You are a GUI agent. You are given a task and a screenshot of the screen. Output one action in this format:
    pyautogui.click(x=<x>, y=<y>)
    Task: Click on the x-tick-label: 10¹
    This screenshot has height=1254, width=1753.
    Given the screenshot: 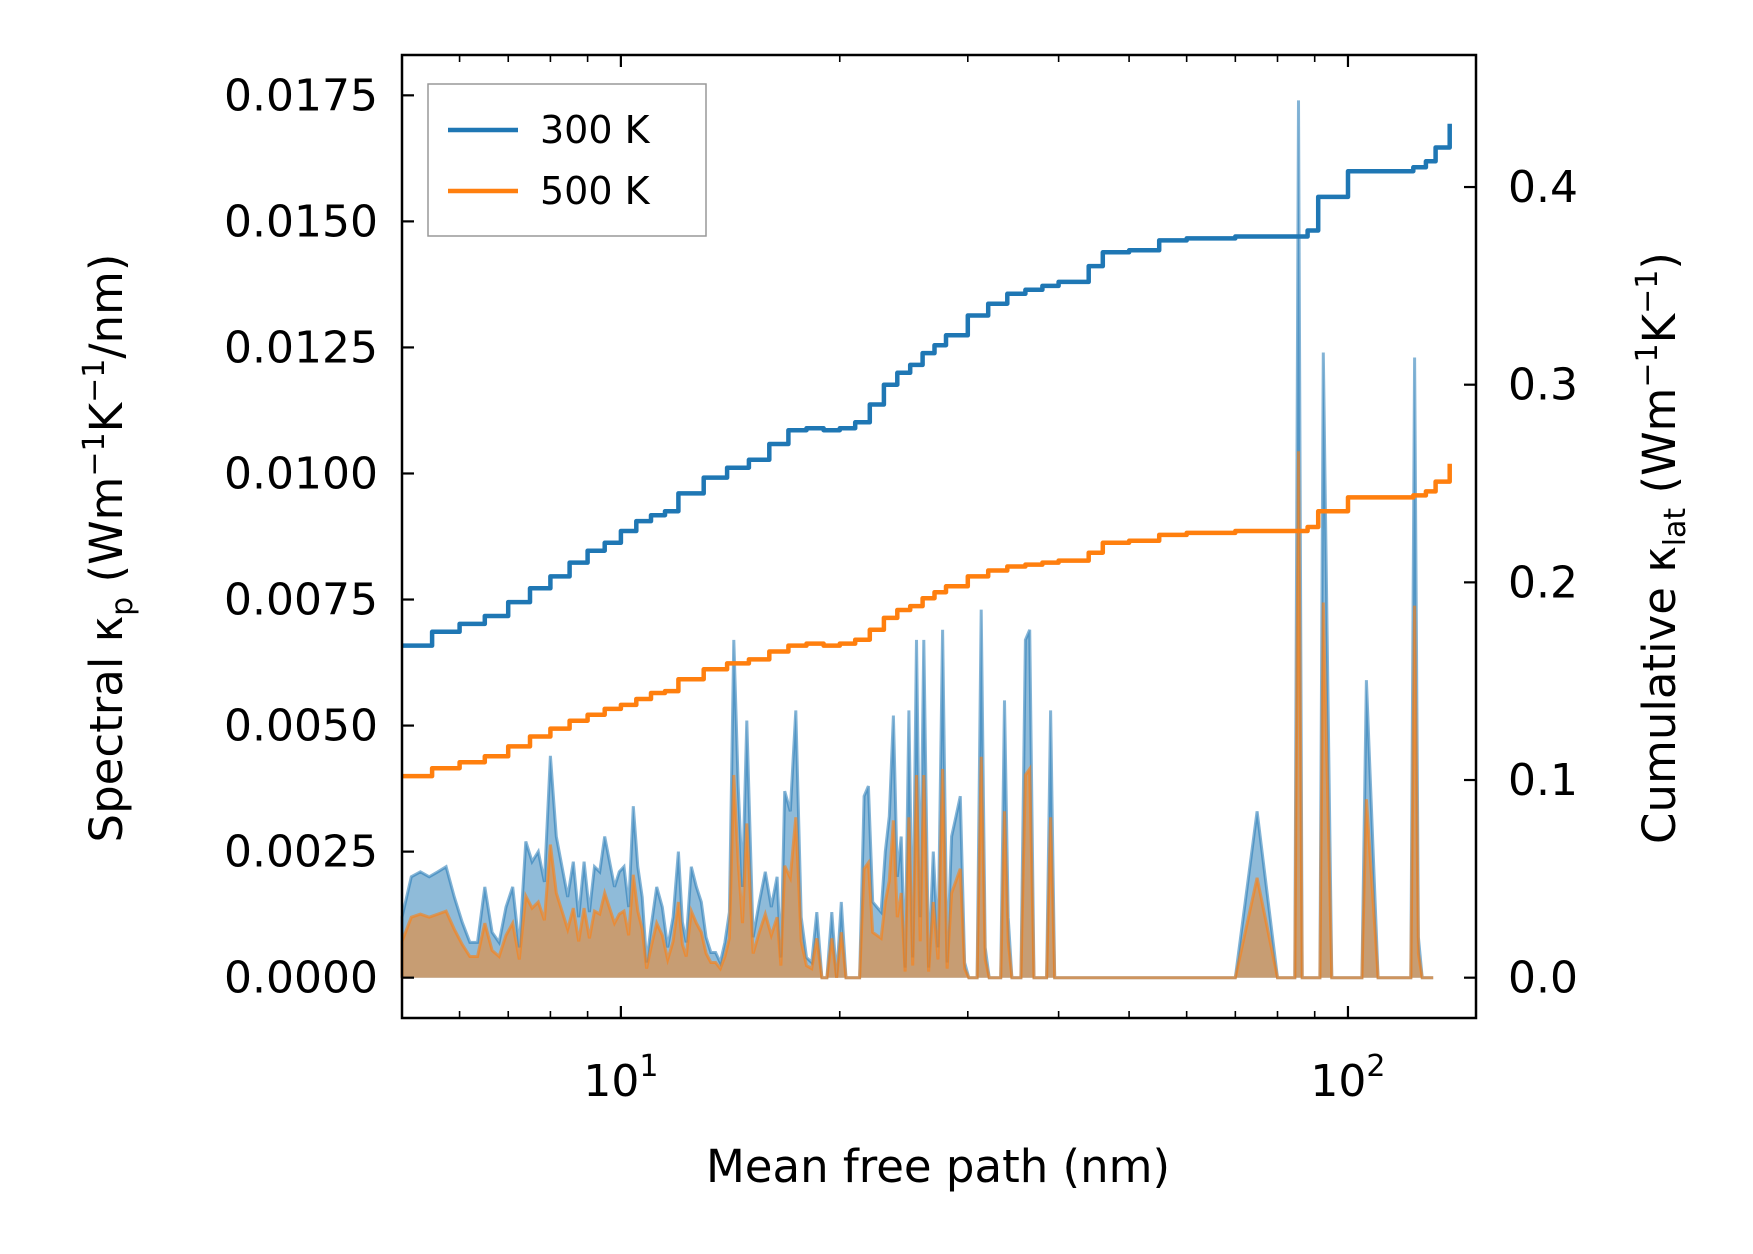 What is the action you would take?
    pyautogui.click(x=620, y=1078)
    